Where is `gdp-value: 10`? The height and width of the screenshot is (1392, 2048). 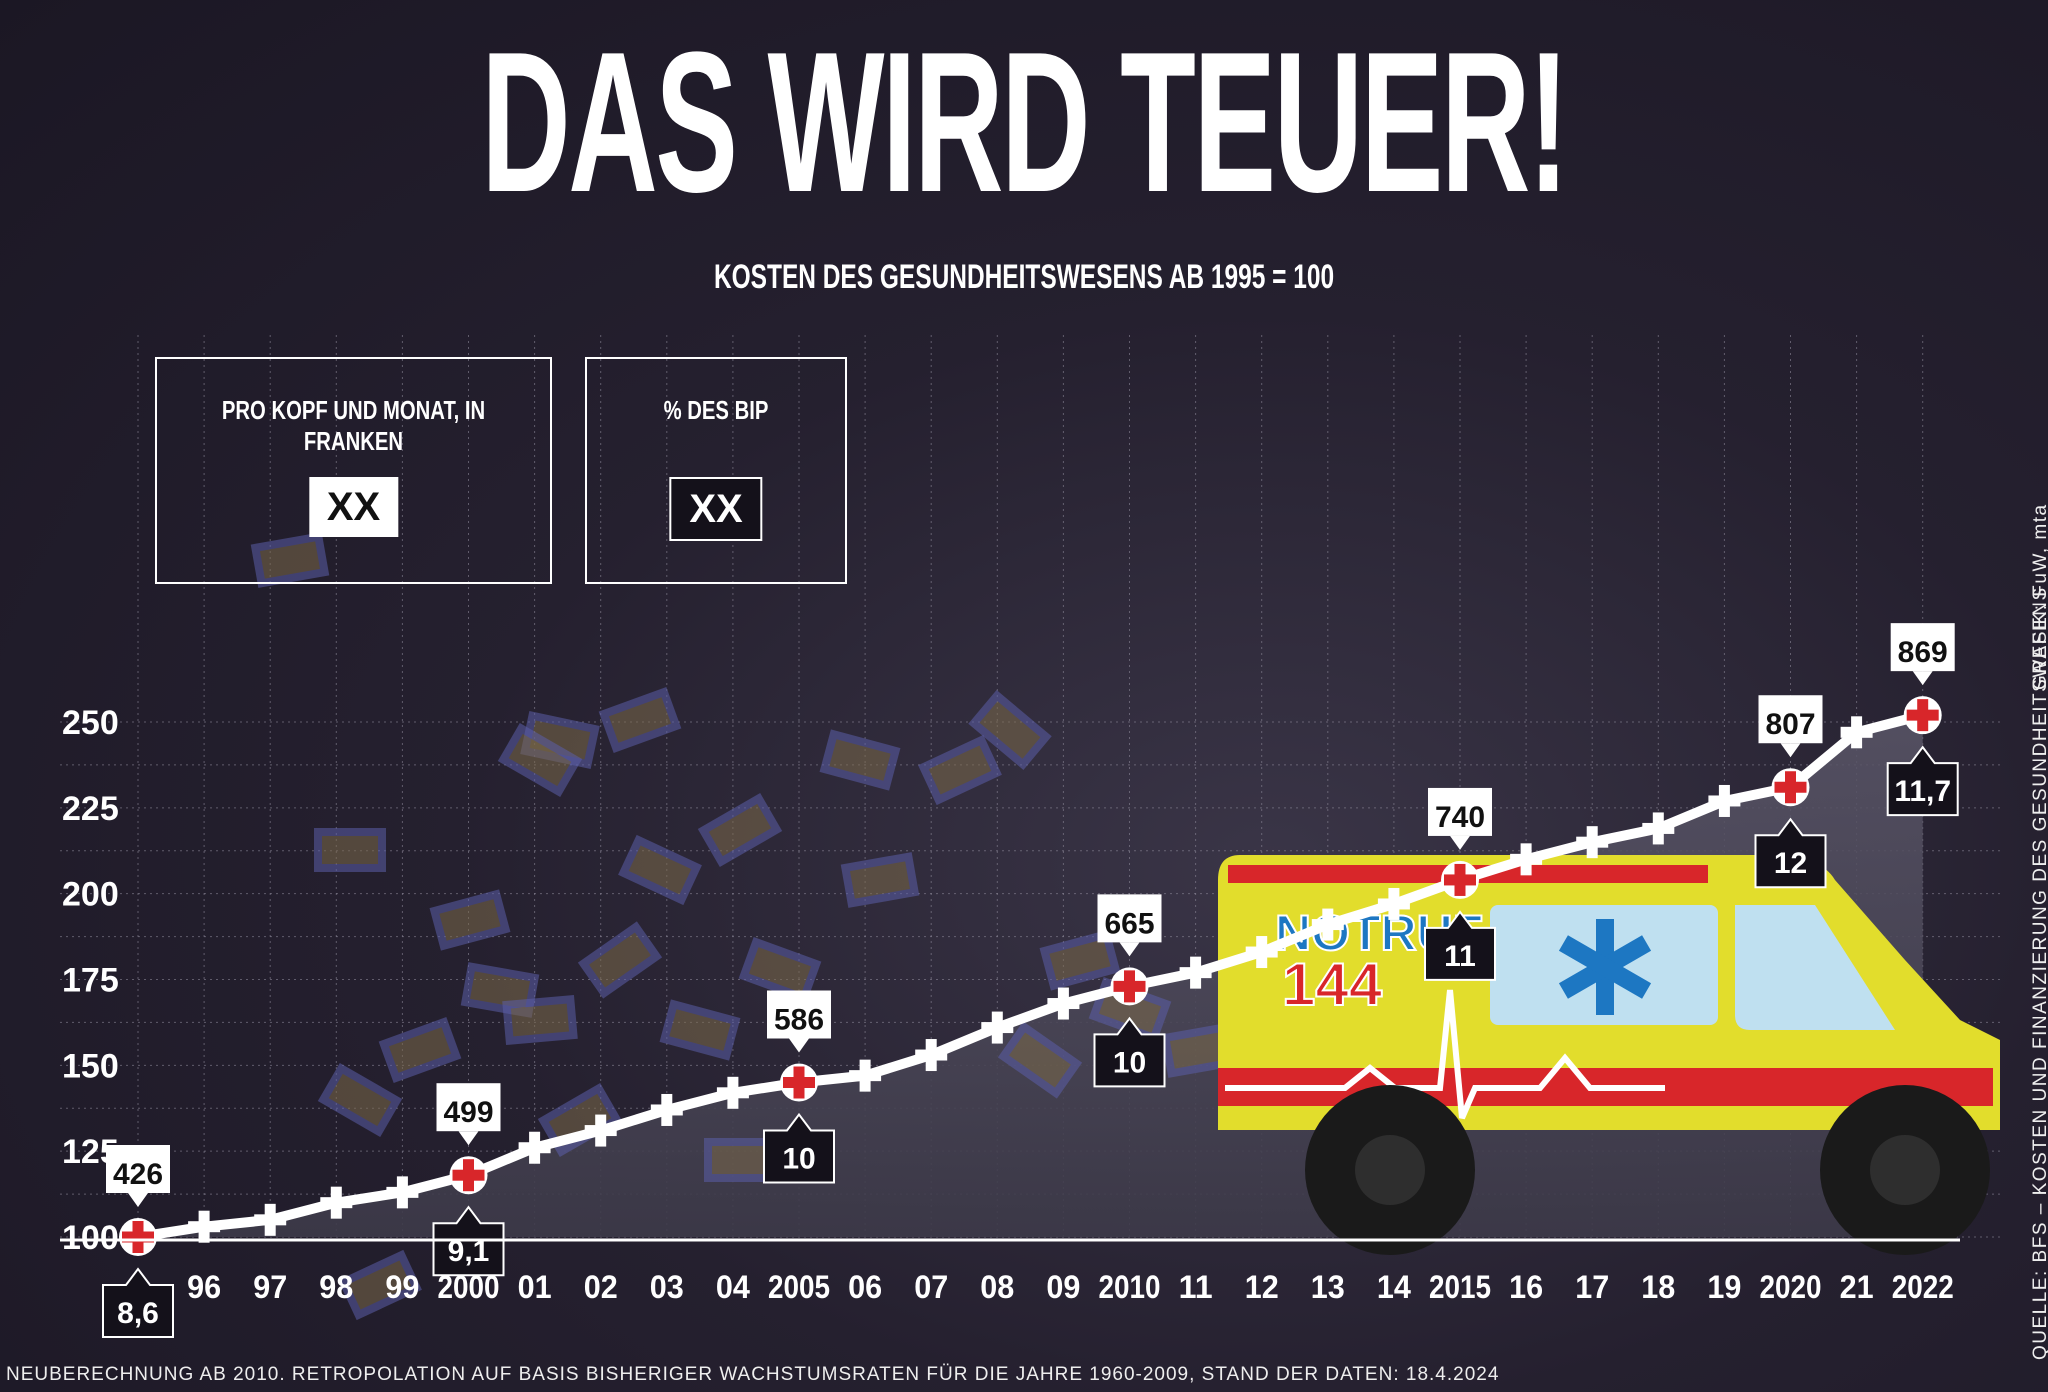
gdp-value: 10 is located at coordinates (1129, 1062).